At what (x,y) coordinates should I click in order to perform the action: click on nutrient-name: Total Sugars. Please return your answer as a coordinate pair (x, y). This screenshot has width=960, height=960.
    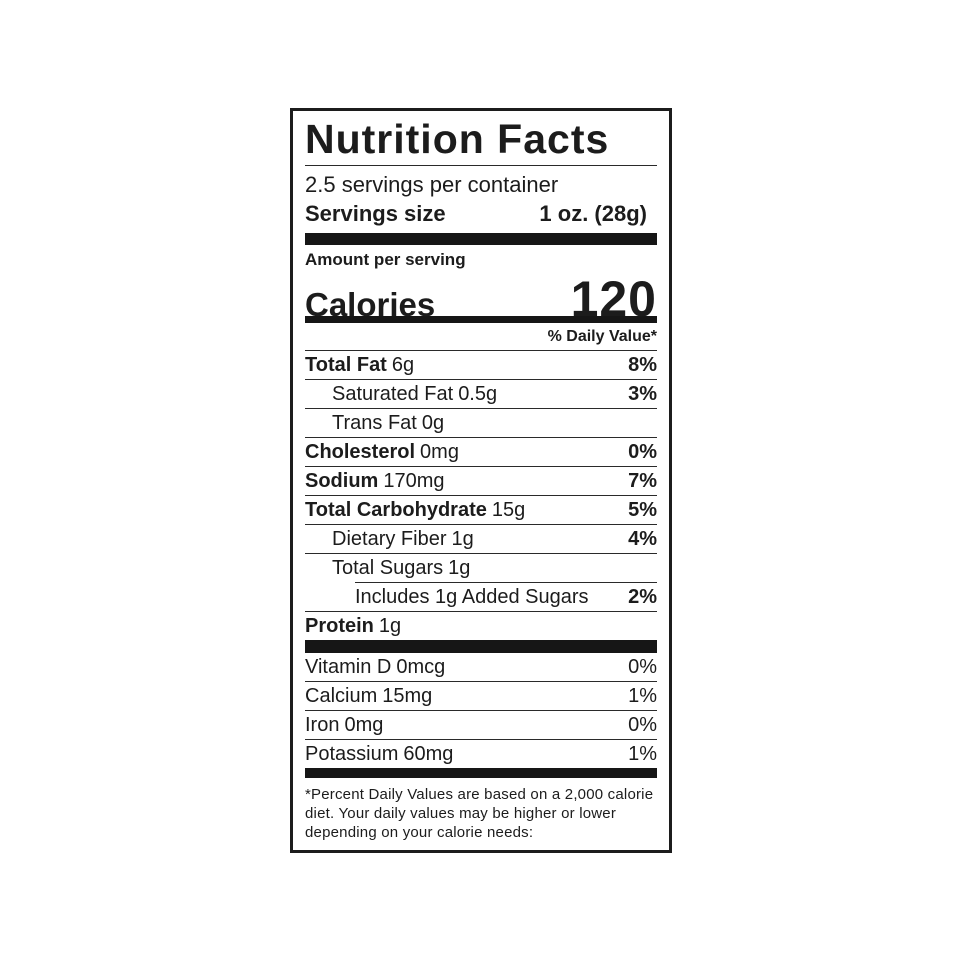
    Looking at the image, I should click on (388, 567).